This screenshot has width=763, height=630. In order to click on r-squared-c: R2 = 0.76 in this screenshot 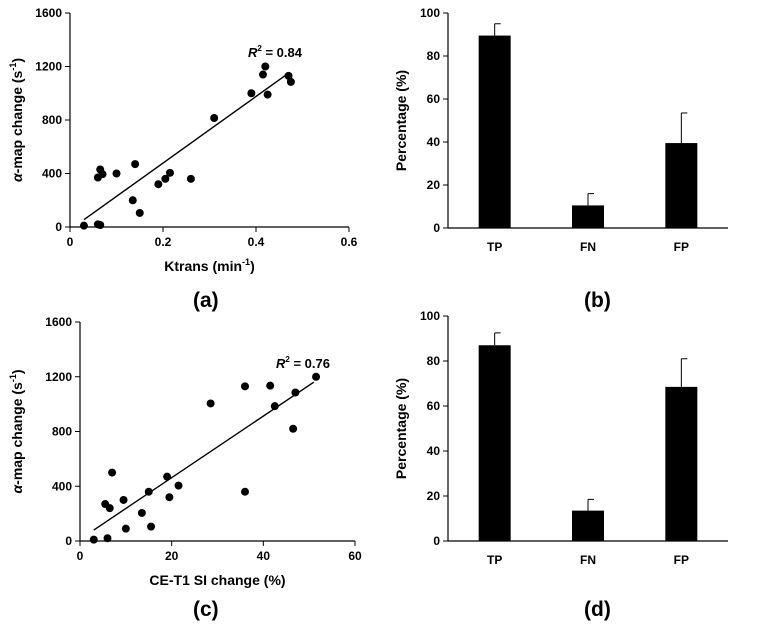, I will do `click(303, 363)`.